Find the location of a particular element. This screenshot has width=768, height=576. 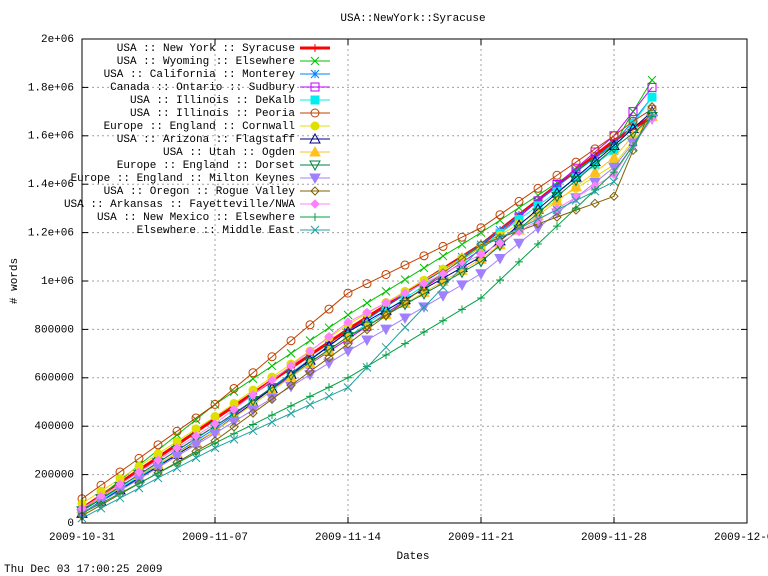

legend-label: USA :: California :: Monterey is located at coordinates (200, 75).